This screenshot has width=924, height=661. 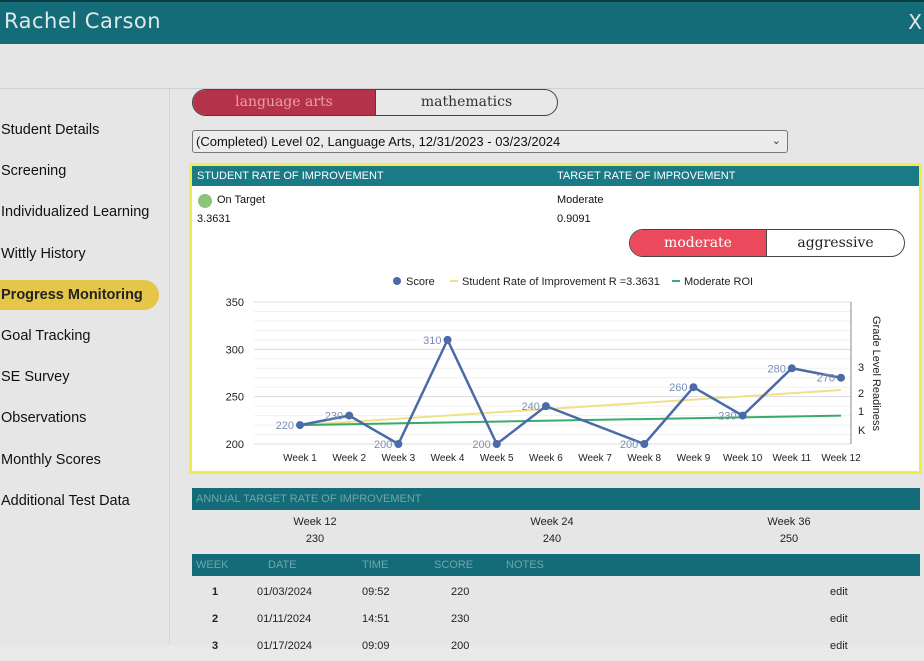 I want to click on x-tick-label: Week 2, so click(x=349, y=458).